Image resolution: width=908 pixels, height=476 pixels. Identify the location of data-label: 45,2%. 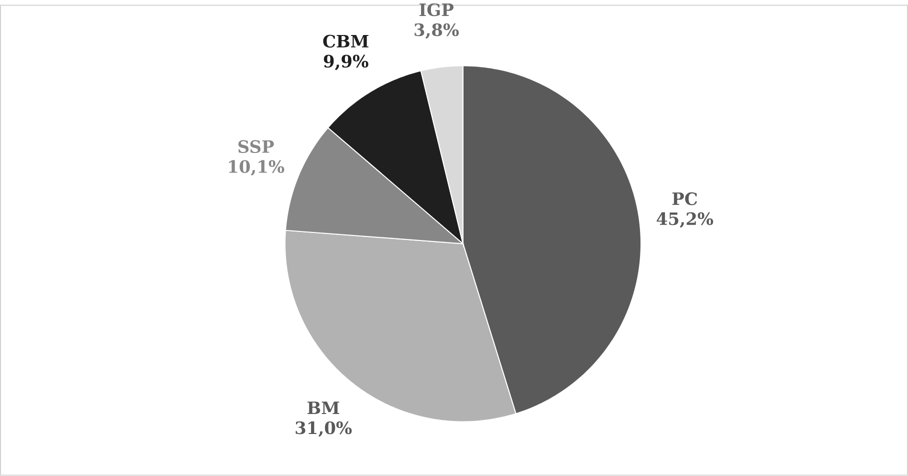
(685, 220).